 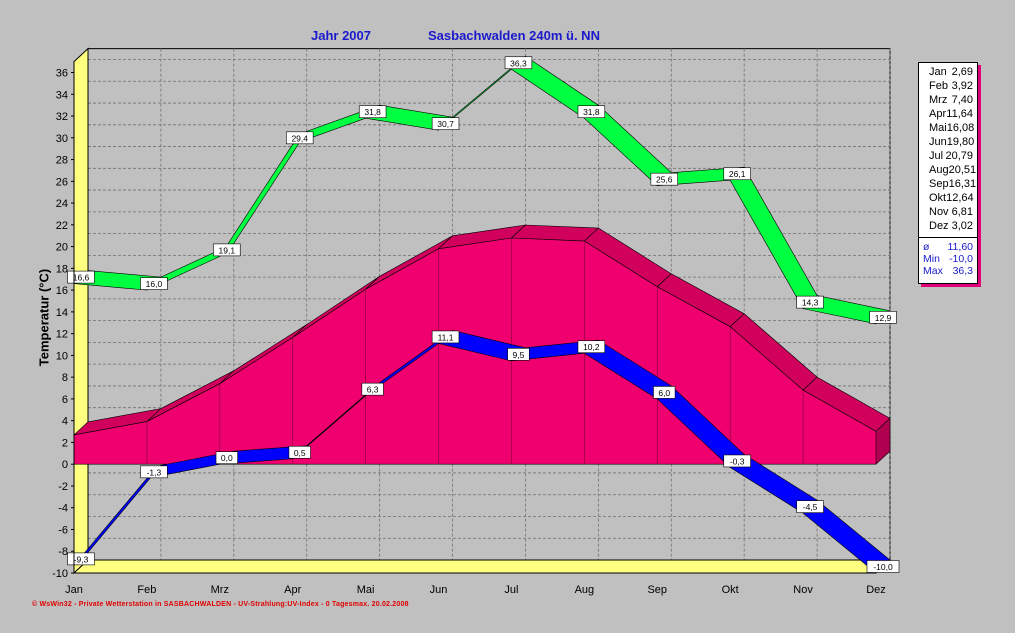 I want to click on x-tick-label: Feb, so click(x=146, y=590).